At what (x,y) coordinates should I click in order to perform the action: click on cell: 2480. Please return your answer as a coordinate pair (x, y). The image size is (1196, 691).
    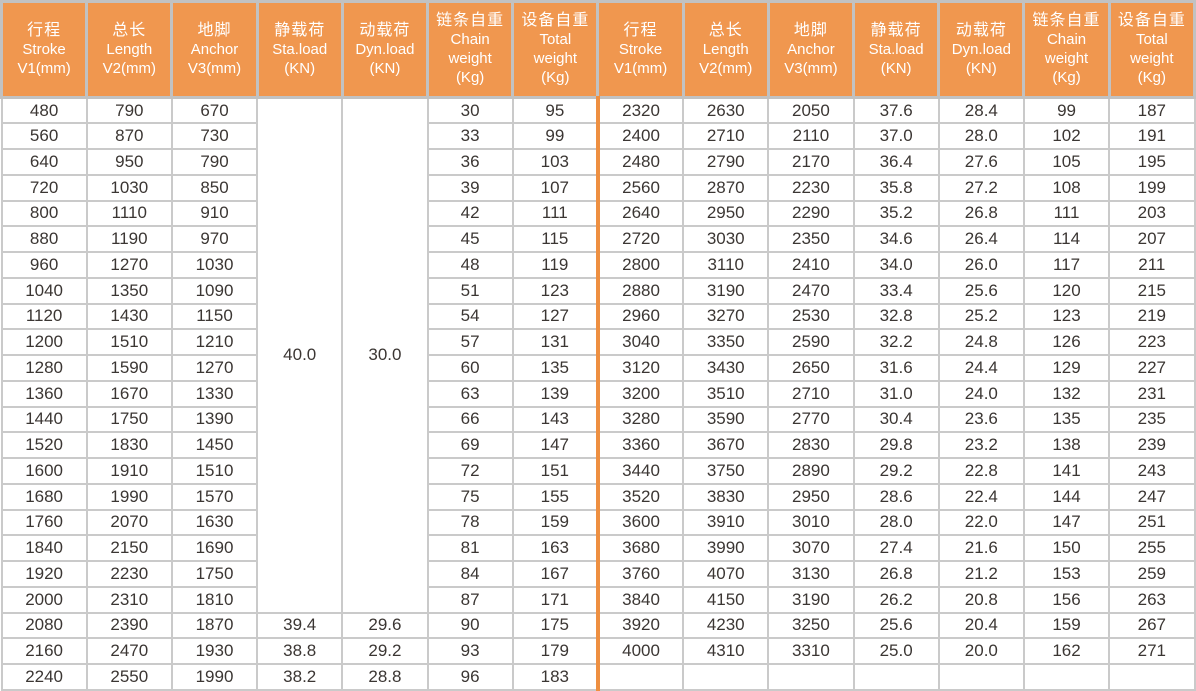
    Looking at the image, I should click on (640, 162).